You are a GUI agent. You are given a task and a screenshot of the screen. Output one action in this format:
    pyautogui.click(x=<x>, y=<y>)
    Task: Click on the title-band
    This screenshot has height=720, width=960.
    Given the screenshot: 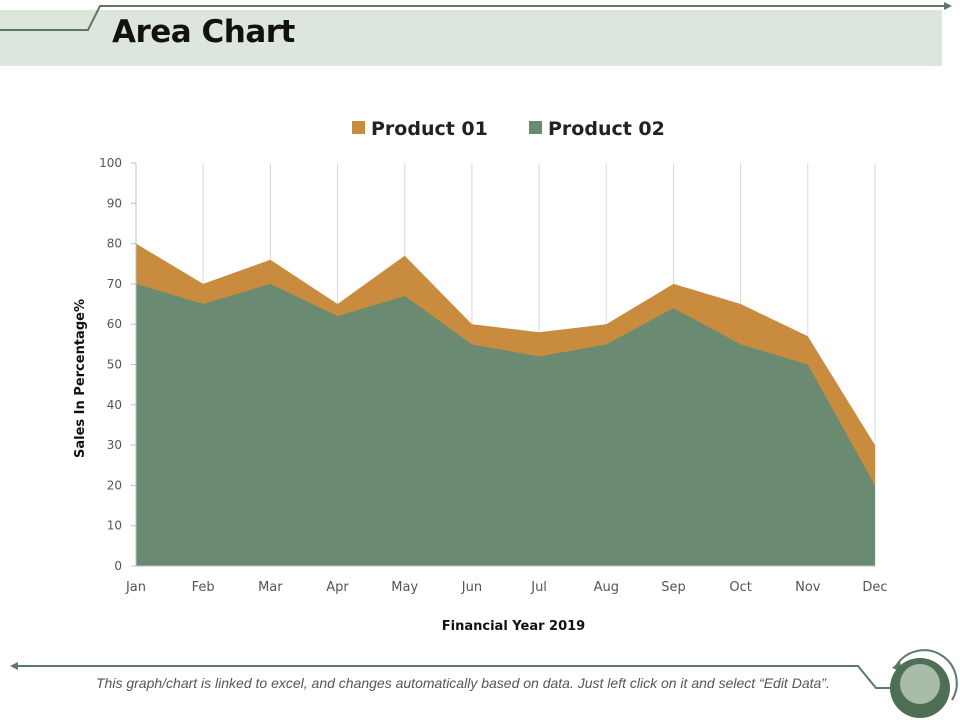 What is the action you would take?
    pyautogui.click(x=471, y=38)
    